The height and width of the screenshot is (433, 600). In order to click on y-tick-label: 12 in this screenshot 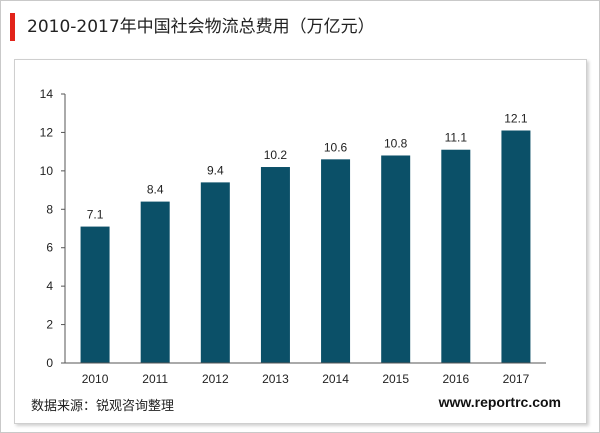, I will do `click(47, 132)`.